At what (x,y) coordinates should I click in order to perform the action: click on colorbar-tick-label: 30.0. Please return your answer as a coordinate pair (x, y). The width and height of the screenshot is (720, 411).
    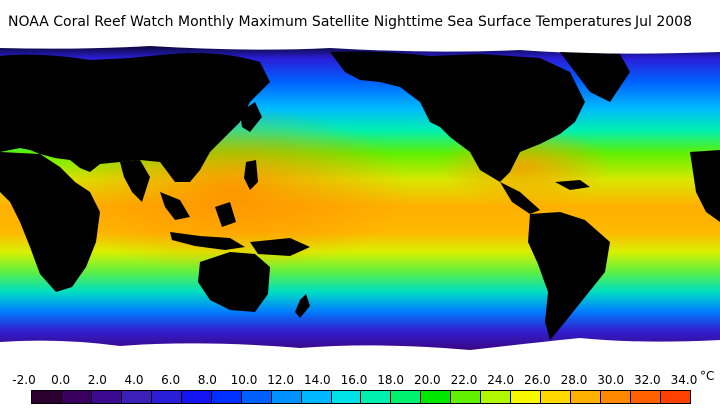
    Looking at the image, I should click on (611, 380).